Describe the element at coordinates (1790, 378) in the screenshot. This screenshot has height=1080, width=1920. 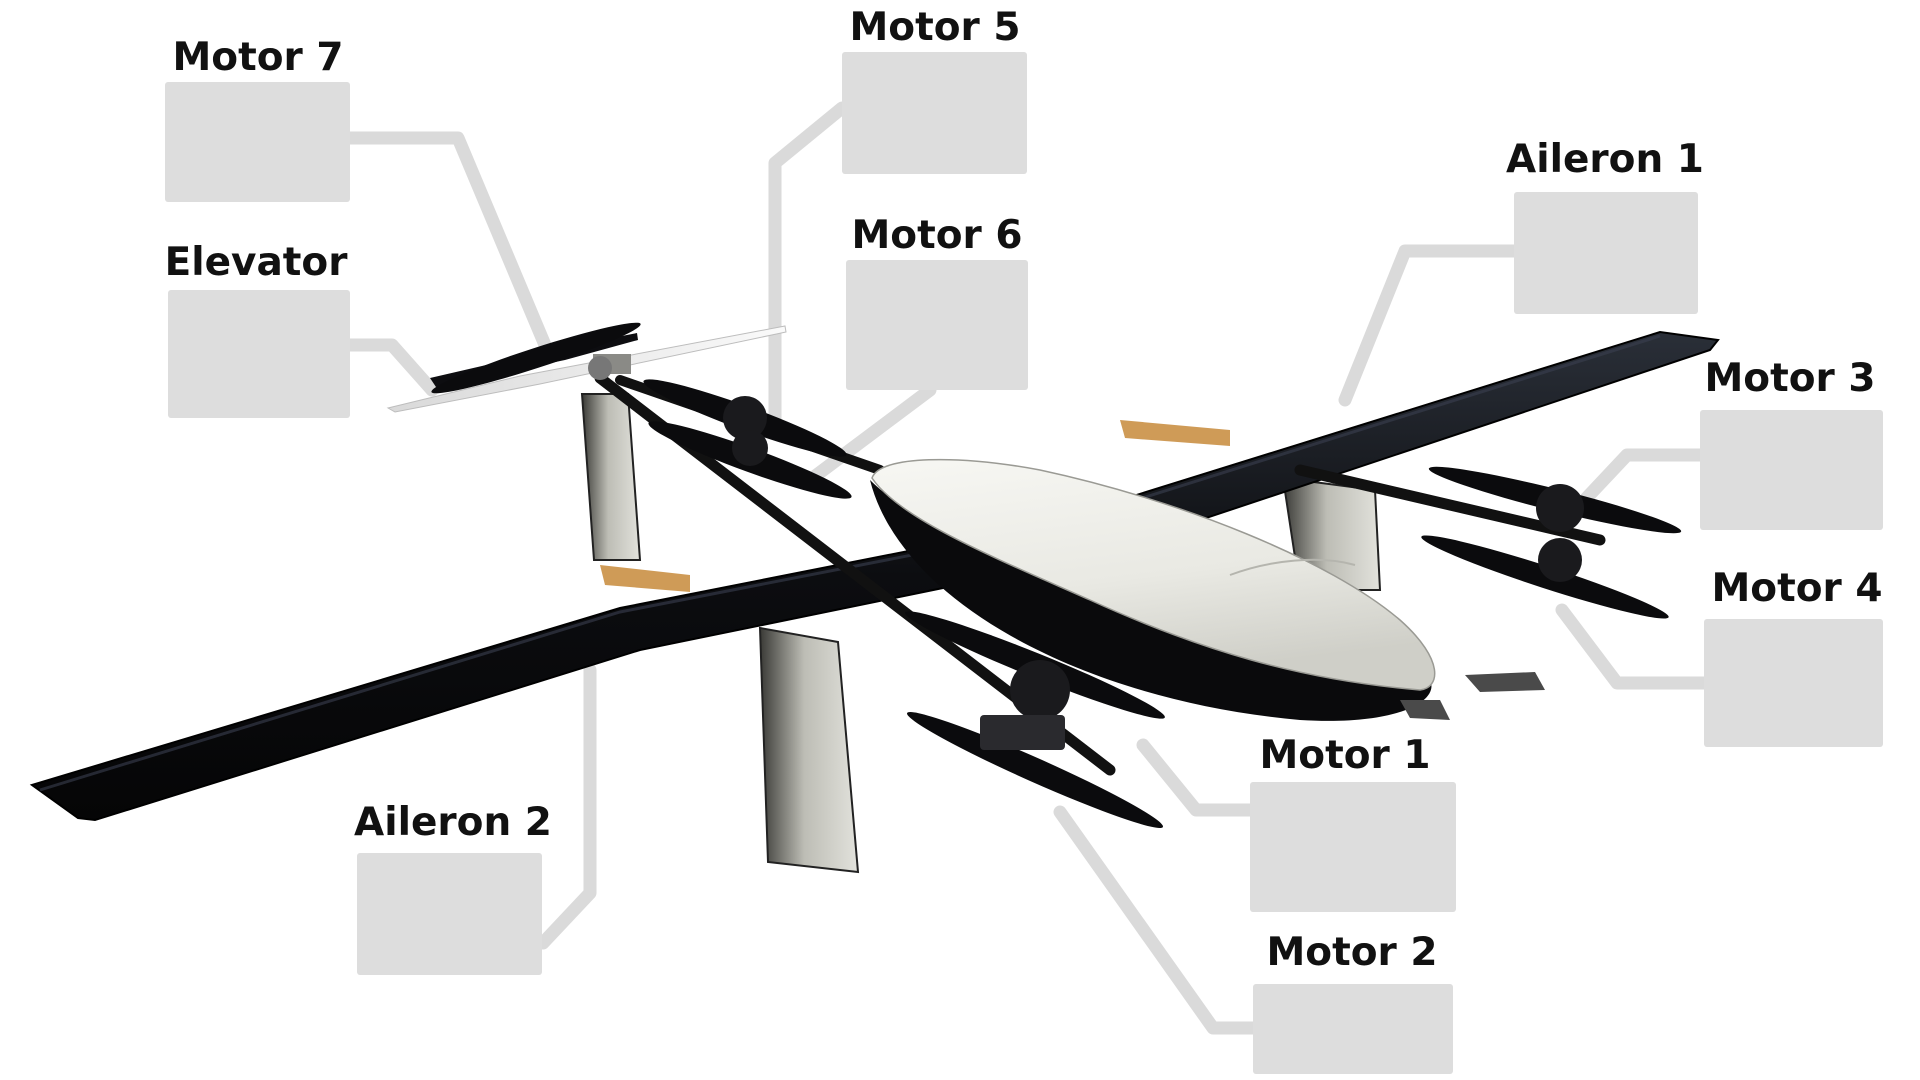
I see `label-motor-3: Motor 3` at that location.